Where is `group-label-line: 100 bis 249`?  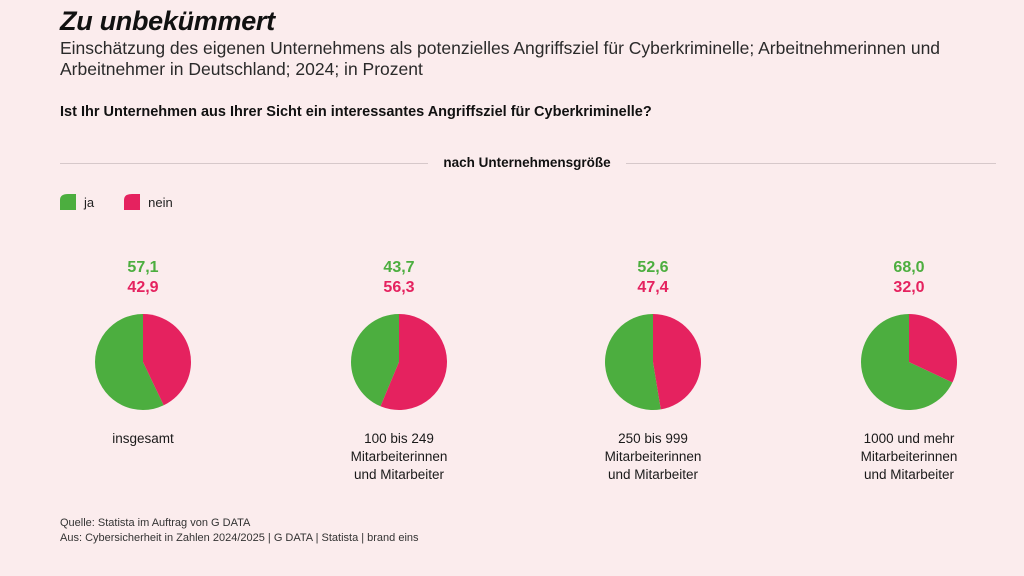
group-label-line: 100 bis 249 is located at coordinates (399, 438).